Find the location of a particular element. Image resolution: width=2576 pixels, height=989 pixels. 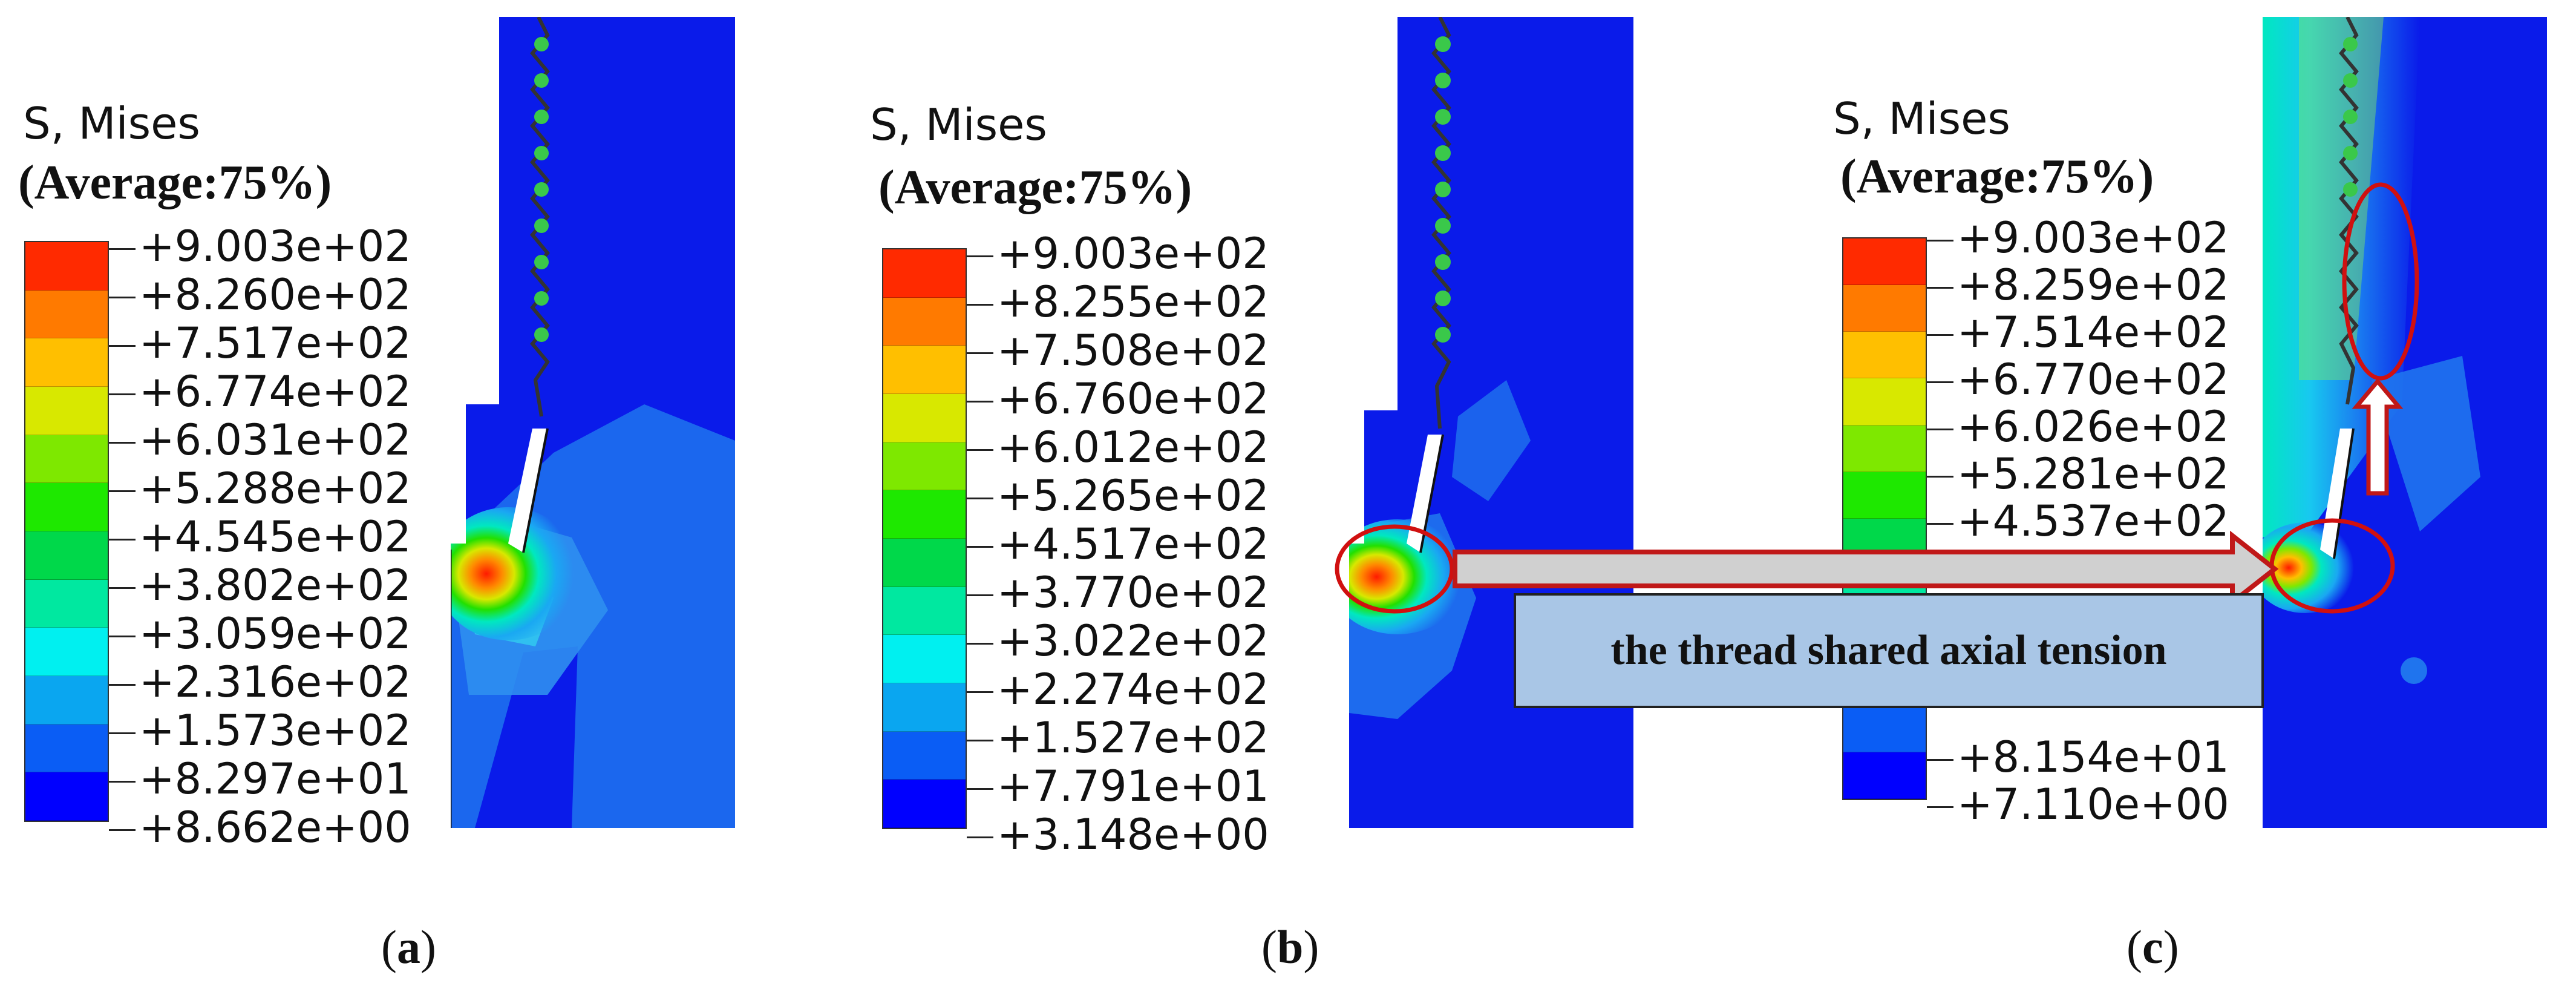

legend-tick: +7.791e+01 is located at coordinates (1118, 786).